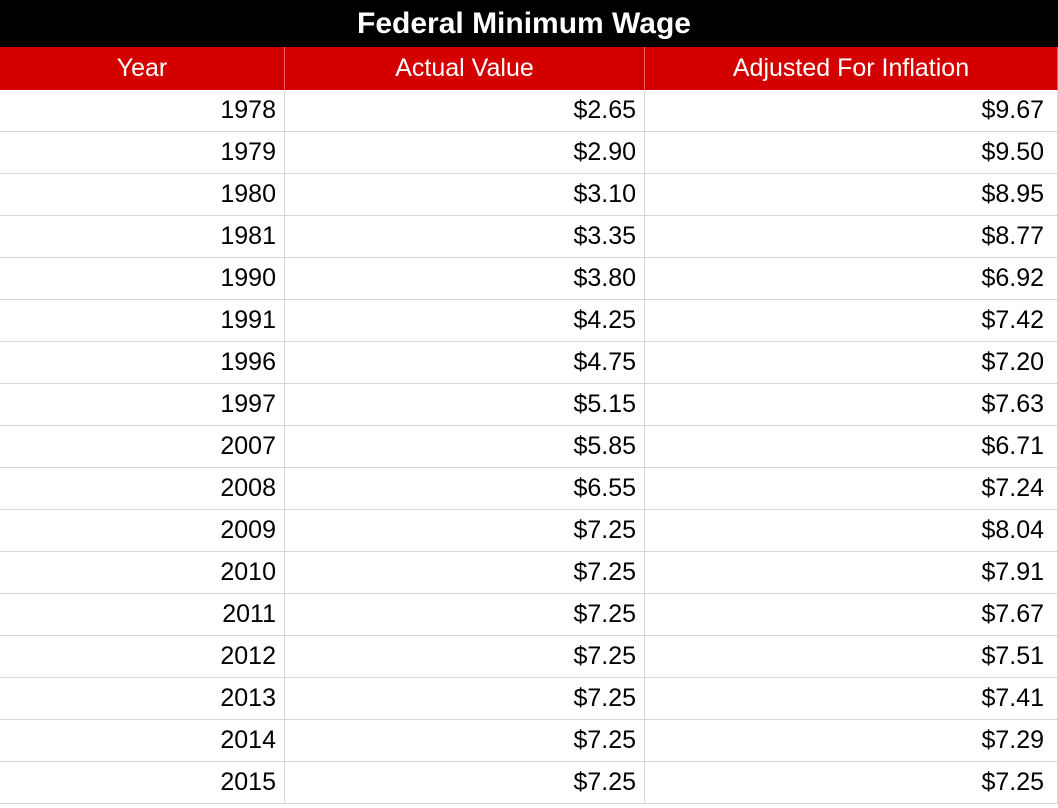 The width and height of the screenshot is (1058, 808). Describe the element at coordinates (851, 572) in the screenshot. I see `cell-adjusted-for-inflation: $7.91` at that location.